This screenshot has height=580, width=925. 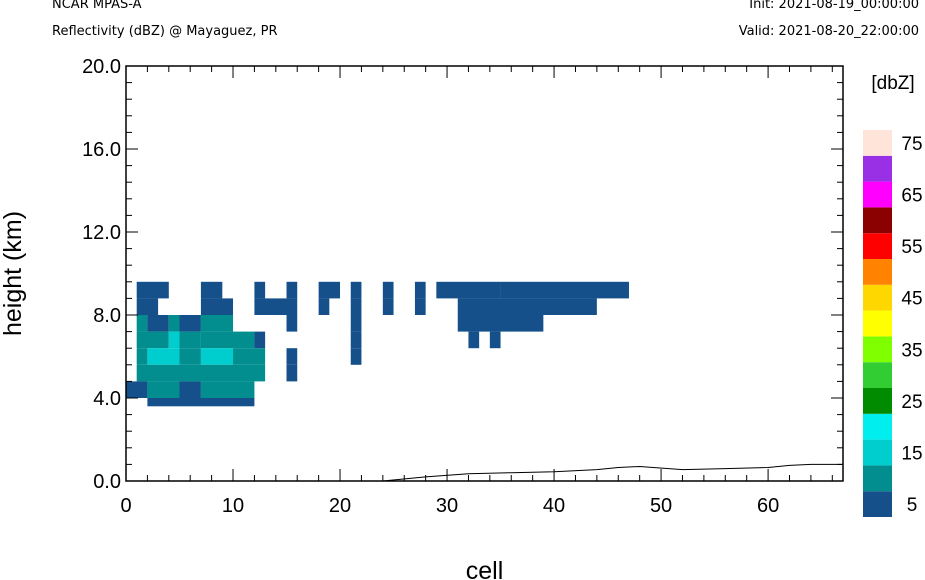 What do you see at coordinates (661, 506) in the screenshot?
I see `x-tick-label: 50` at bounding box center [661, 506].